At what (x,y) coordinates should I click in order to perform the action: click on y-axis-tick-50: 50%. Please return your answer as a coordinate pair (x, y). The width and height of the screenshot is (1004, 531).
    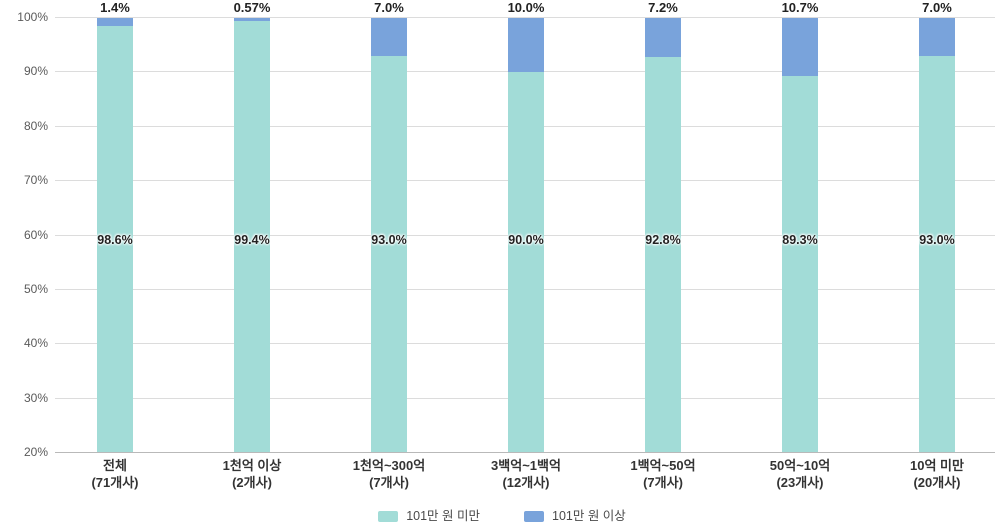
    Looking at the image, I should click on (35, 289).